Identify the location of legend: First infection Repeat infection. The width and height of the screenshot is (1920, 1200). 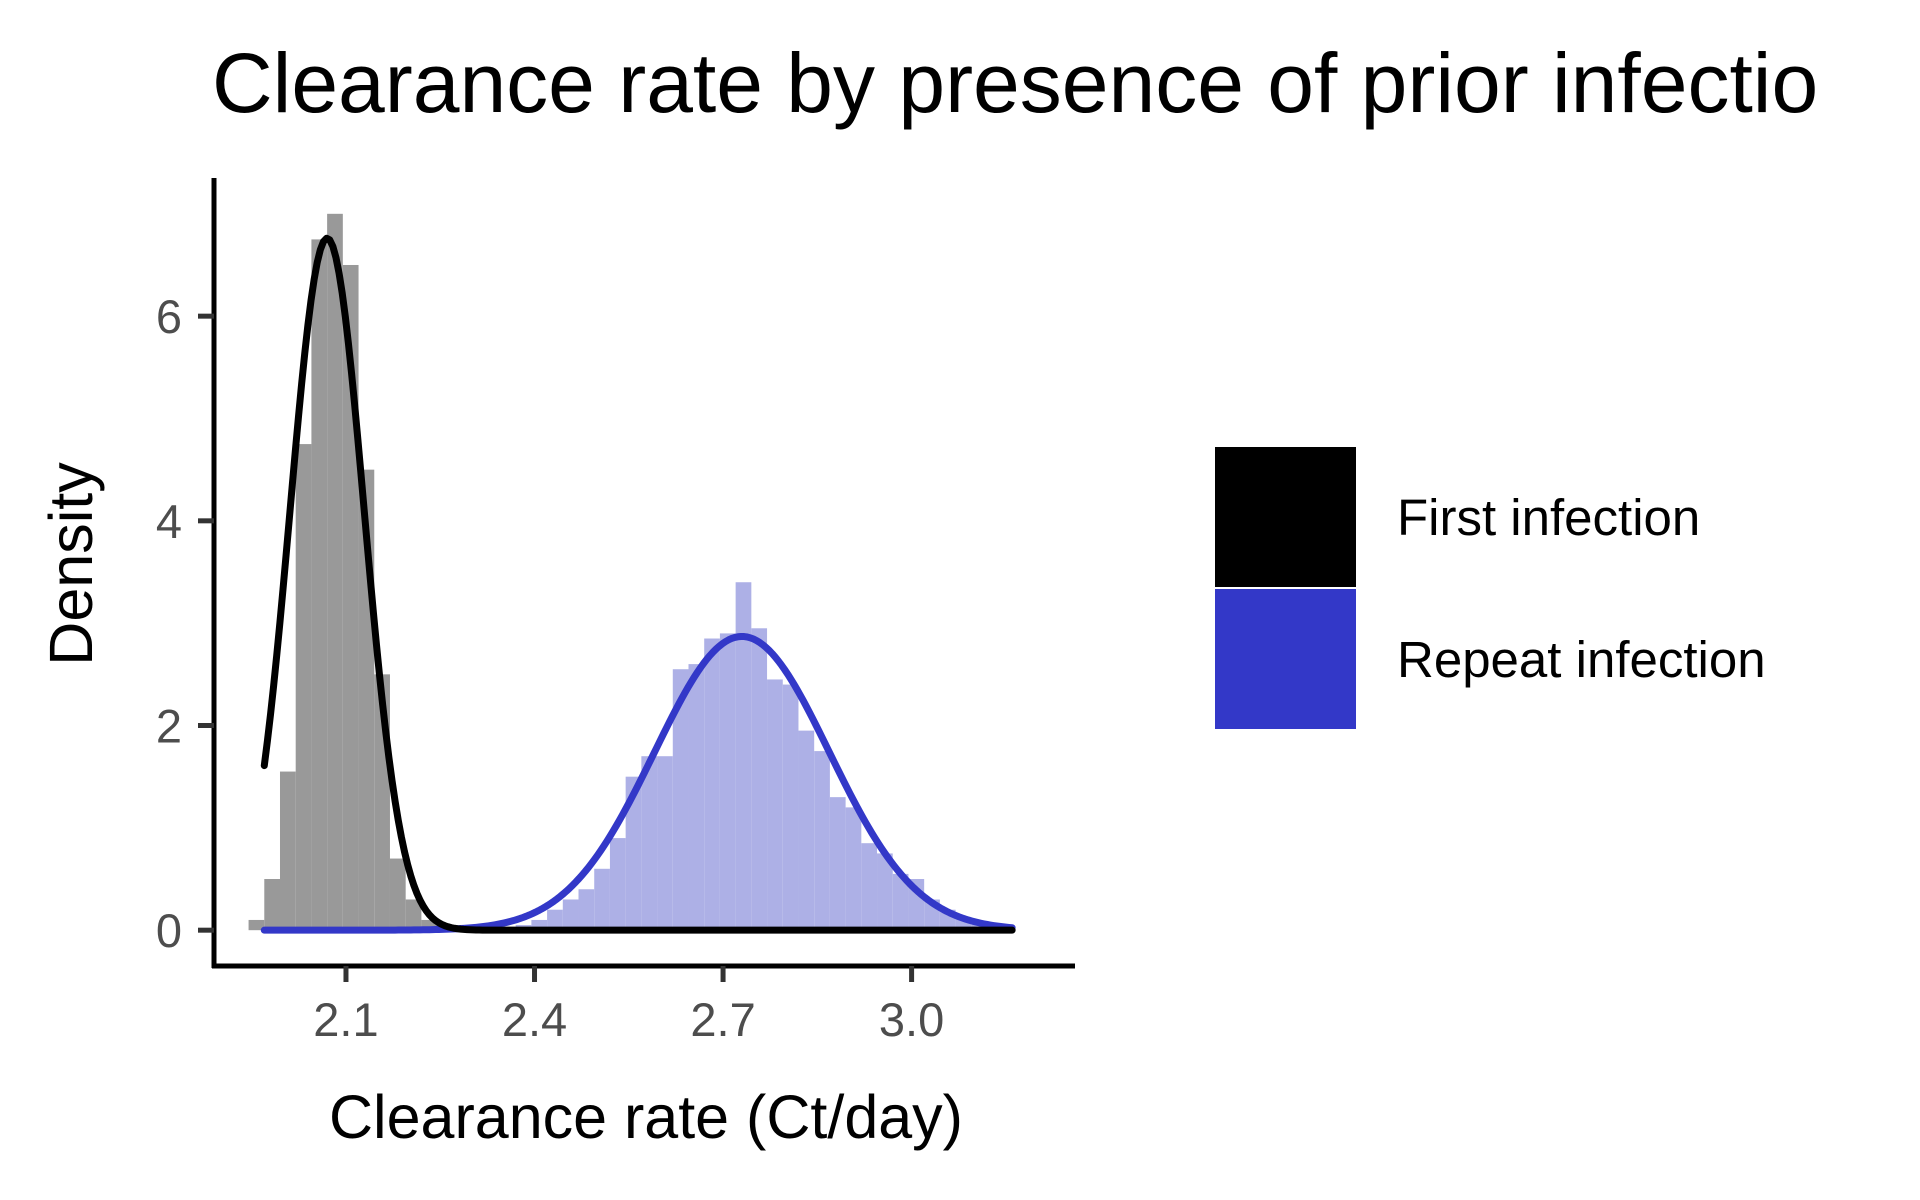
(1490, 588).